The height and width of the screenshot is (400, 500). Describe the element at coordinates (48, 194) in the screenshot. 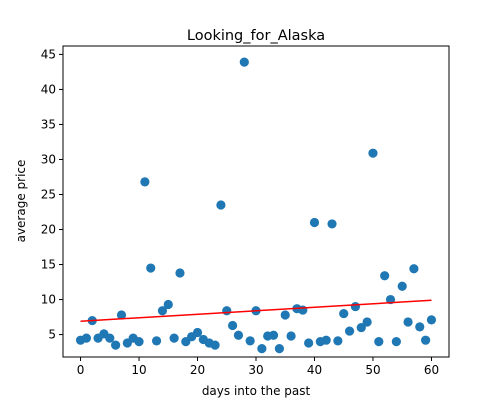

I see `y-tick-label: 25` at that location.